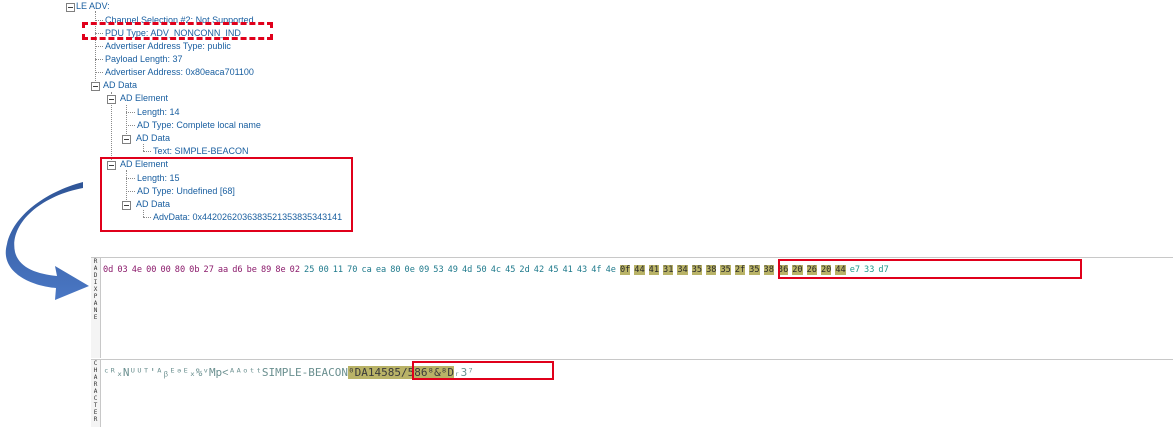 This screenshot has height=427, width=1173. Describe the element at coordinates (95, 363) in the screenshot. I see `char-side-letter: C` at that location.